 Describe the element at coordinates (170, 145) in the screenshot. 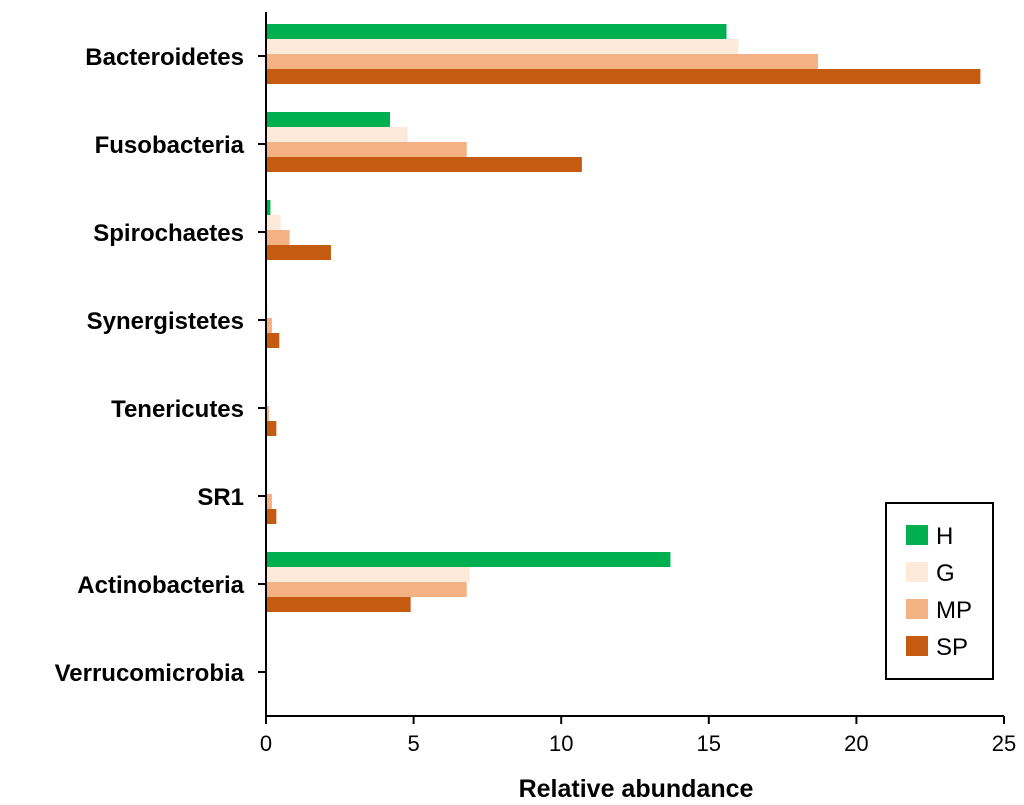

I see `category-label: Fusobacteria` at that location.